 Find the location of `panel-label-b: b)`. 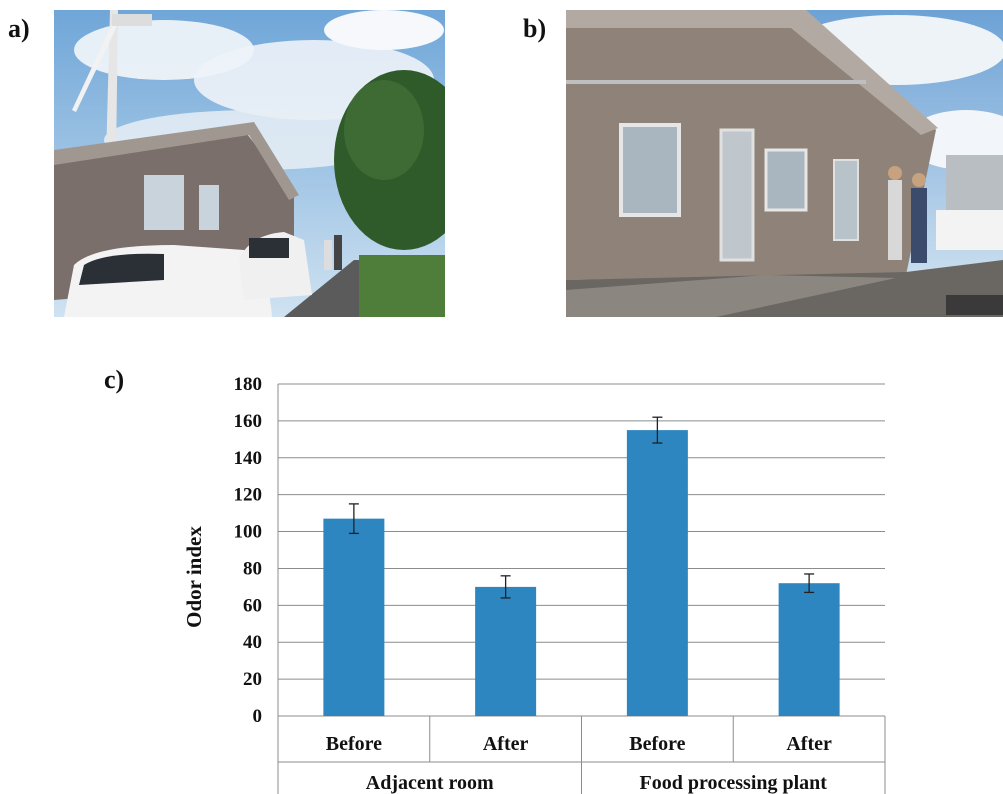

panel-label-b: b) is located at coordinates (535, 28).